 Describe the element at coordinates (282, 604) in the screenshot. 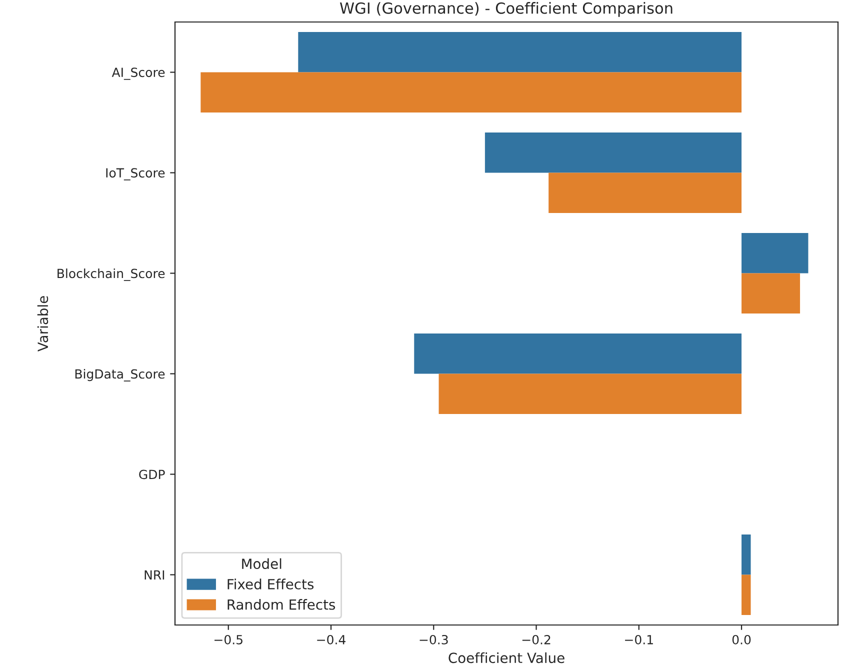

I see `legend-label: Random Effects` at that location.